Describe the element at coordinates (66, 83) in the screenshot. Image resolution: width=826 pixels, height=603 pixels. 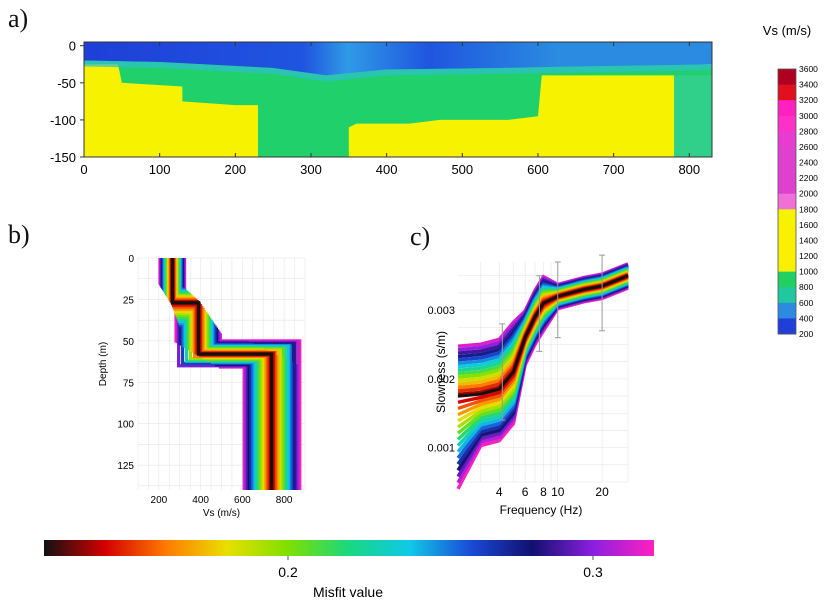
I see `panel-a-y-tick-label: -50` at that location.